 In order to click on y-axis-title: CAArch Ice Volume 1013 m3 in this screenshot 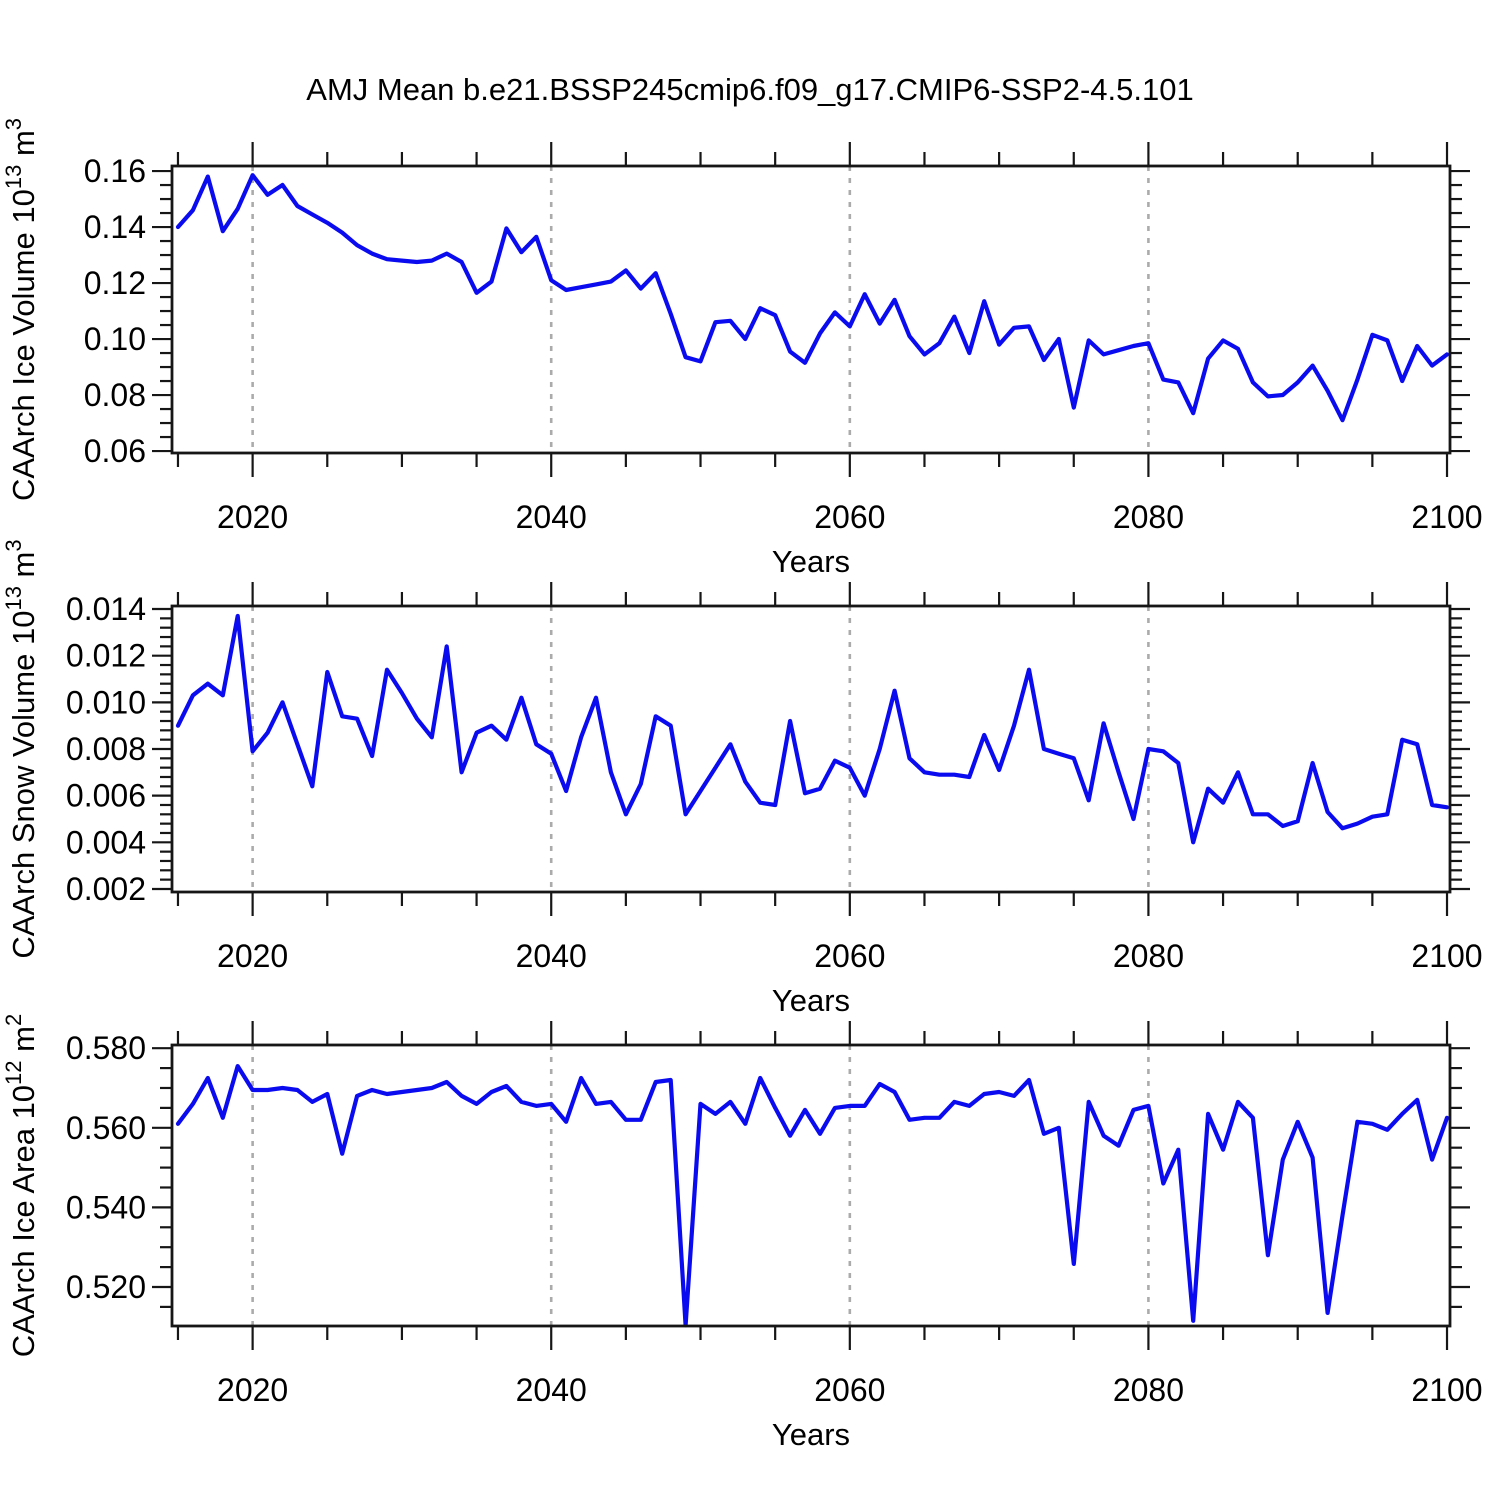, I will do `click(21, 309)`.